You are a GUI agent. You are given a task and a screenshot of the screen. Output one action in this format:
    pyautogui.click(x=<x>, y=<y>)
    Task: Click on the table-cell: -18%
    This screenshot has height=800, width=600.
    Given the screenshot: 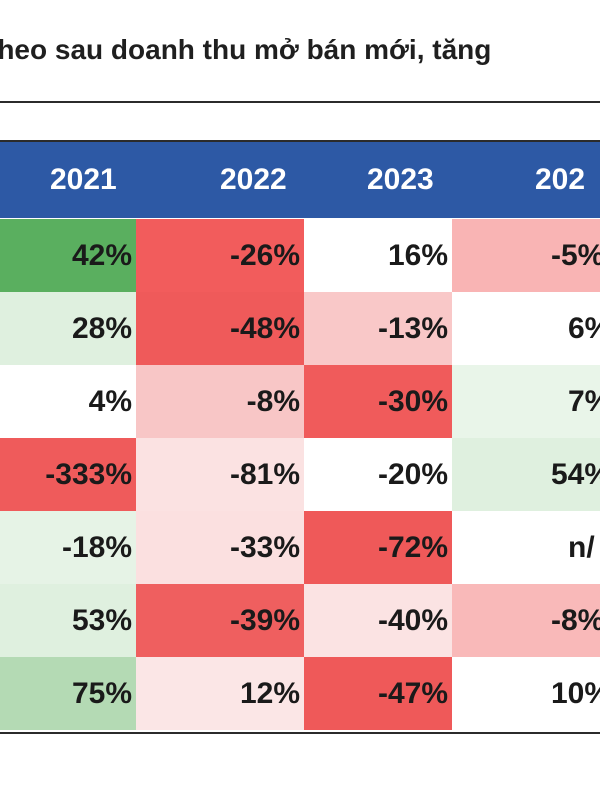 What is the action you would take?
    pyautogui.click(x=68, y=547)
    